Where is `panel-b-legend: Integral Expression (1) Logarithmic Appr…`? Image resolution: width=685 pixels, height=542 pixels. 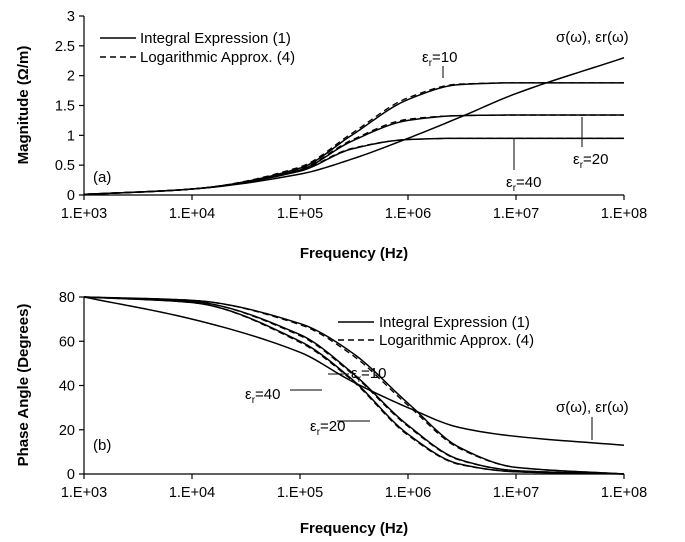 panel-b-legend: Integral Expression (1) Logarithmic Appr… is located at coordinates (436, 331).